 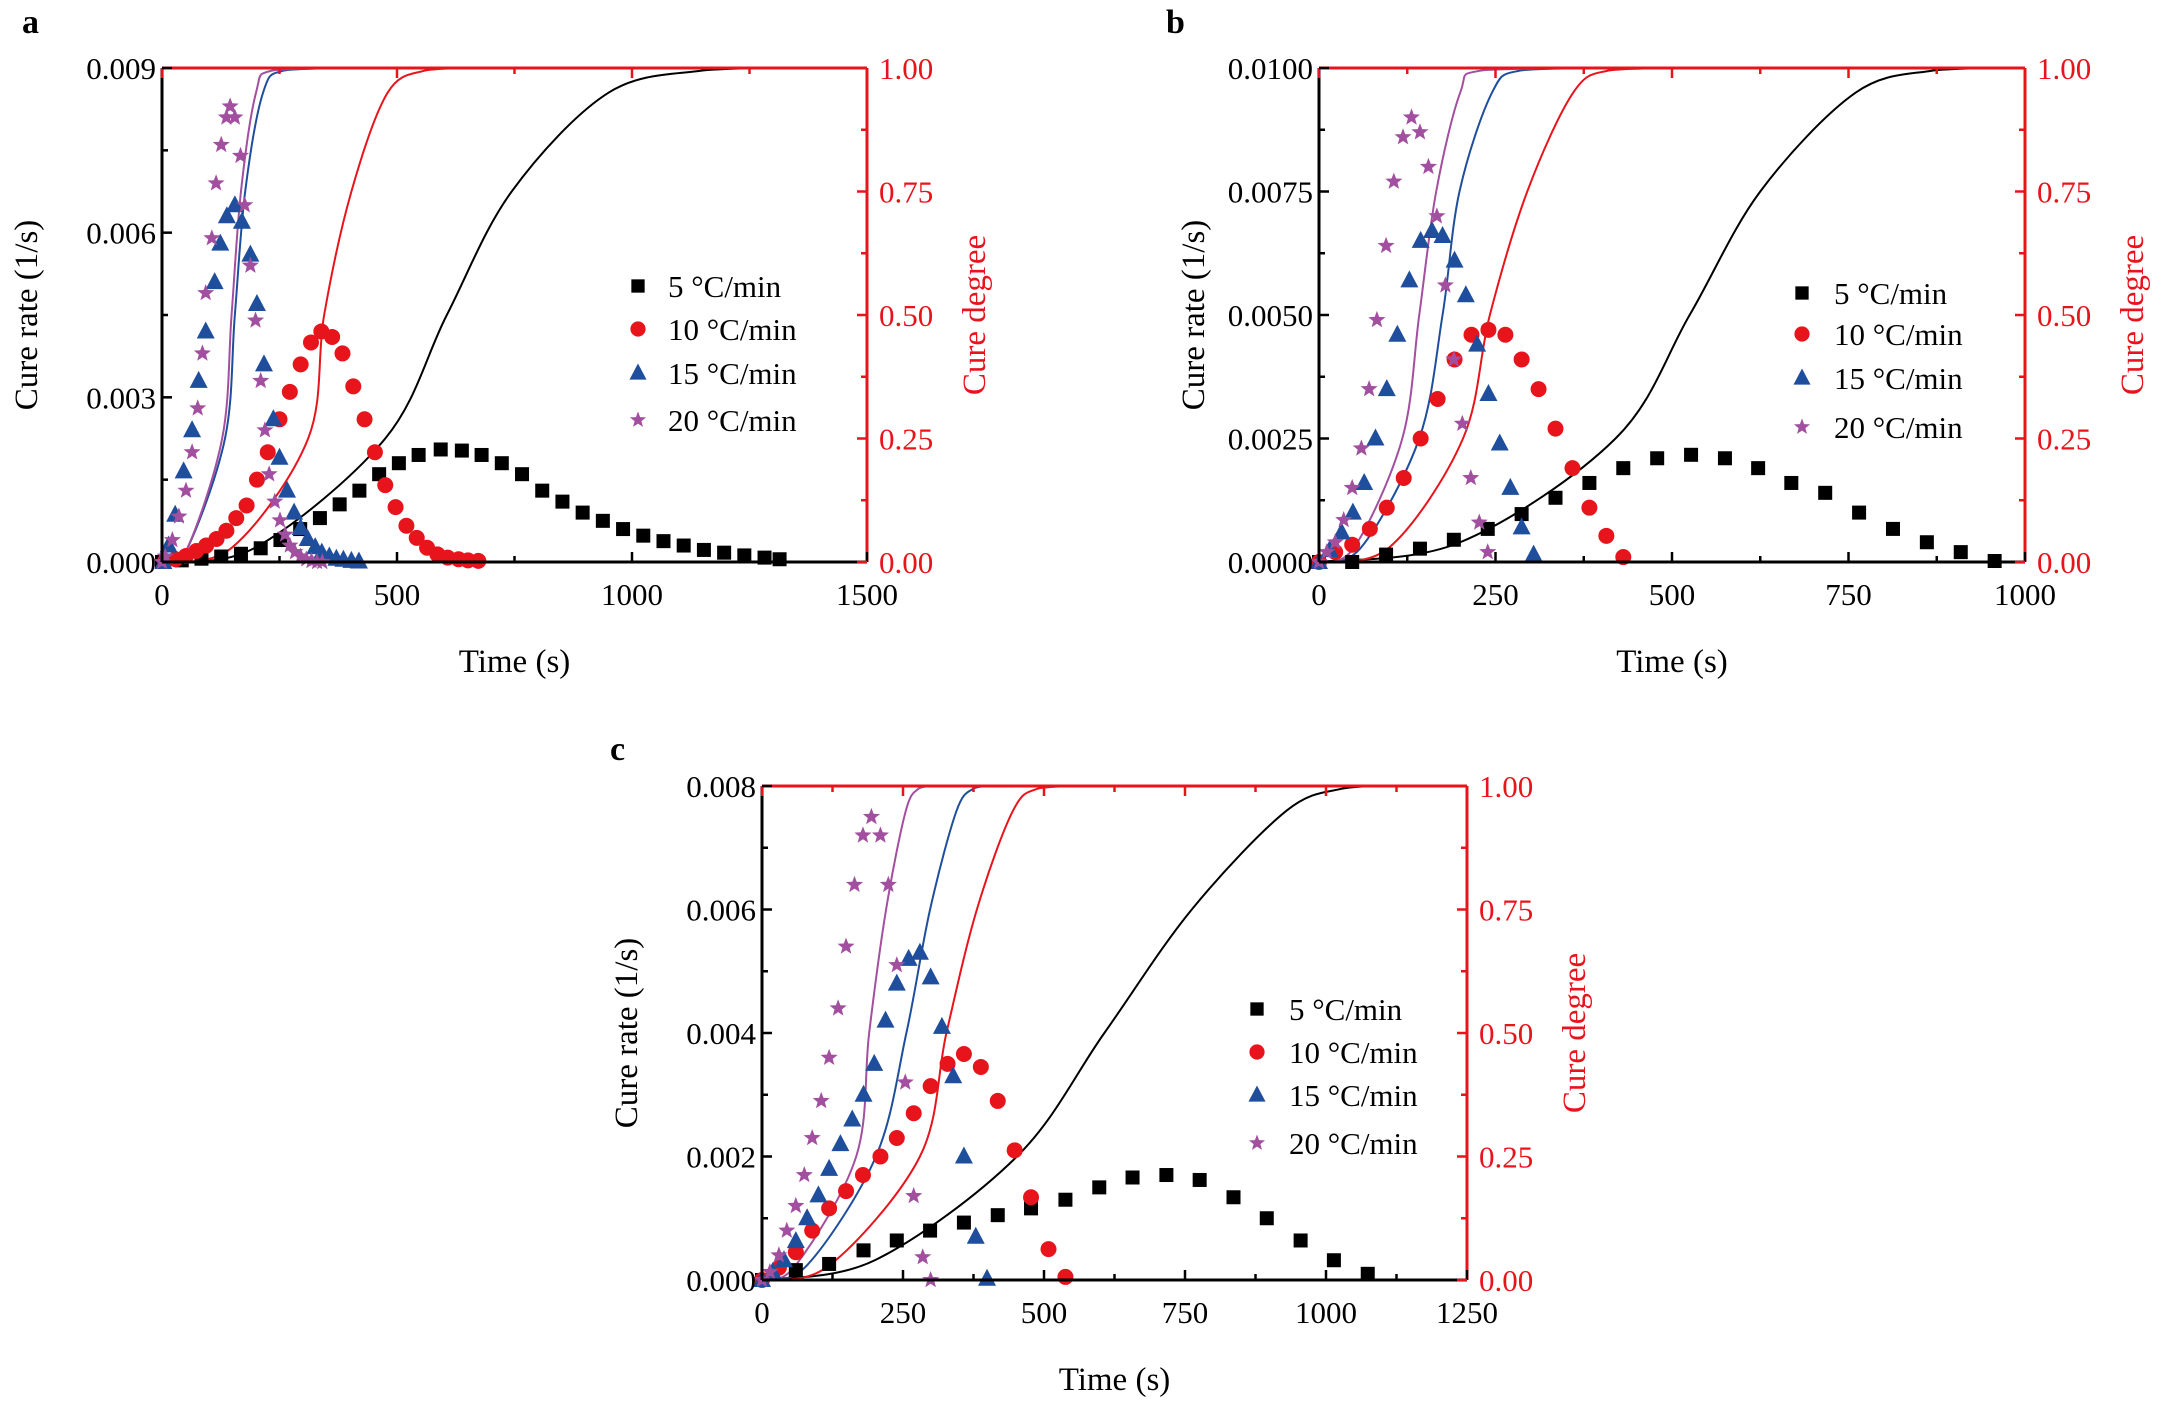 What do you see at coordinates (27, 315) in the screenshot?
I see `y-axis-title: Cure rate (1/s)` at bounding box center [27, 315].